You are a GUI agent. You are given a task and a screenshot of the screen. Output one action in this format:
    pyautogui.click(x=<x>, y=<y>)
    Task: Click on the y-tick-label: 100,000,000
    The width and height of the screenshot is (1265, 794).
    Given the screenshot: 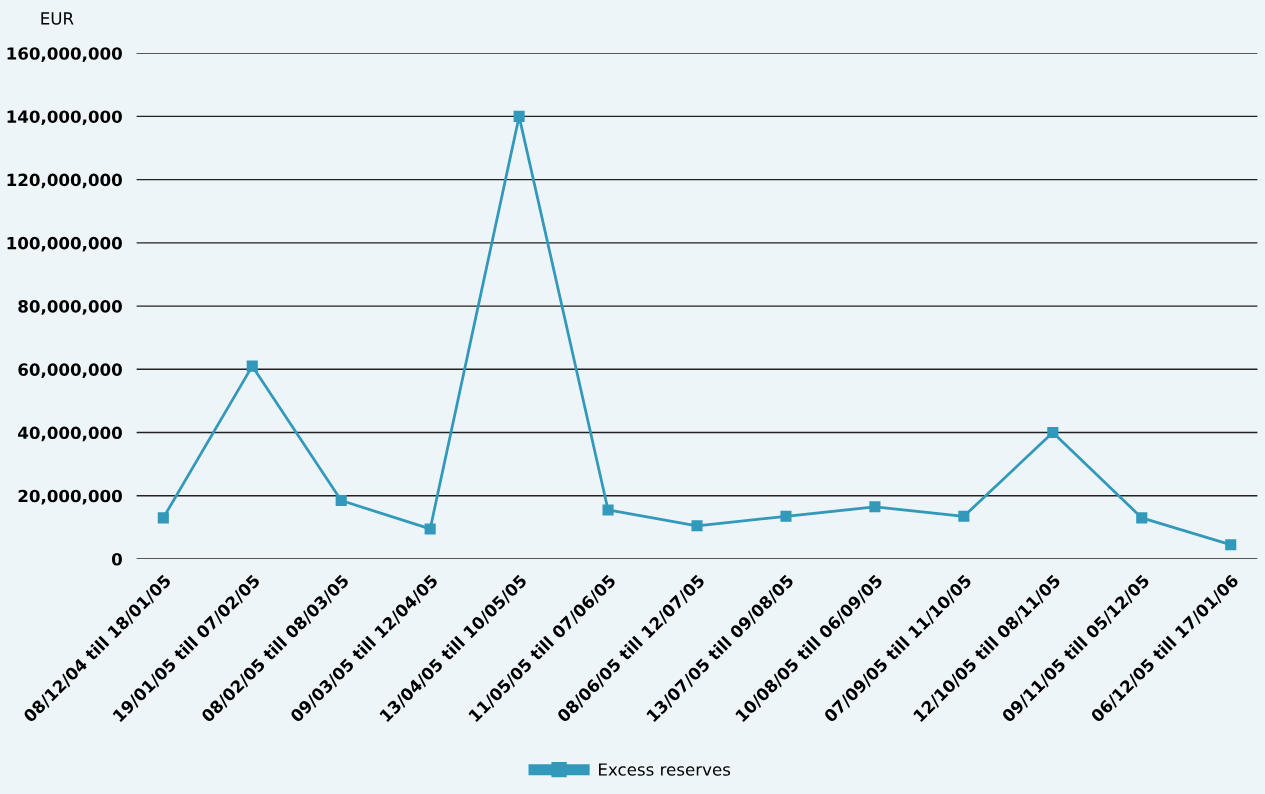 What is the action you would take?
    pyautogui.click(x=64, y=244)
    